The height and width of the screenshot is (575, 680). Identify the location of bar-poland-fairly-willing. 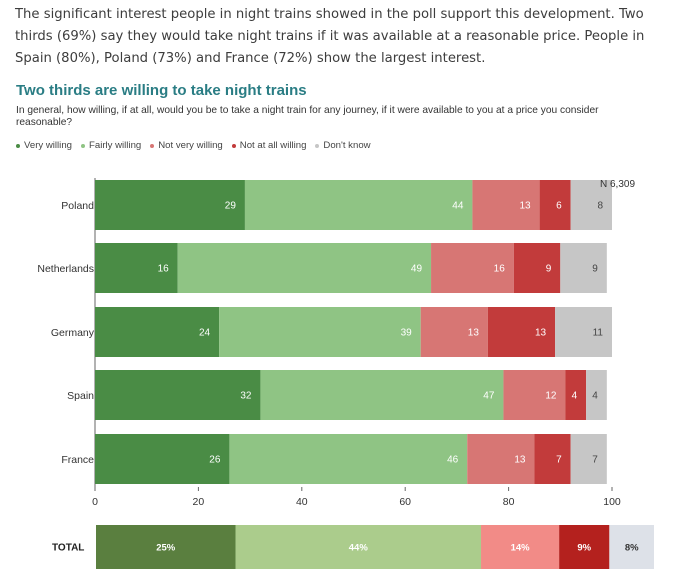
(358, 205).